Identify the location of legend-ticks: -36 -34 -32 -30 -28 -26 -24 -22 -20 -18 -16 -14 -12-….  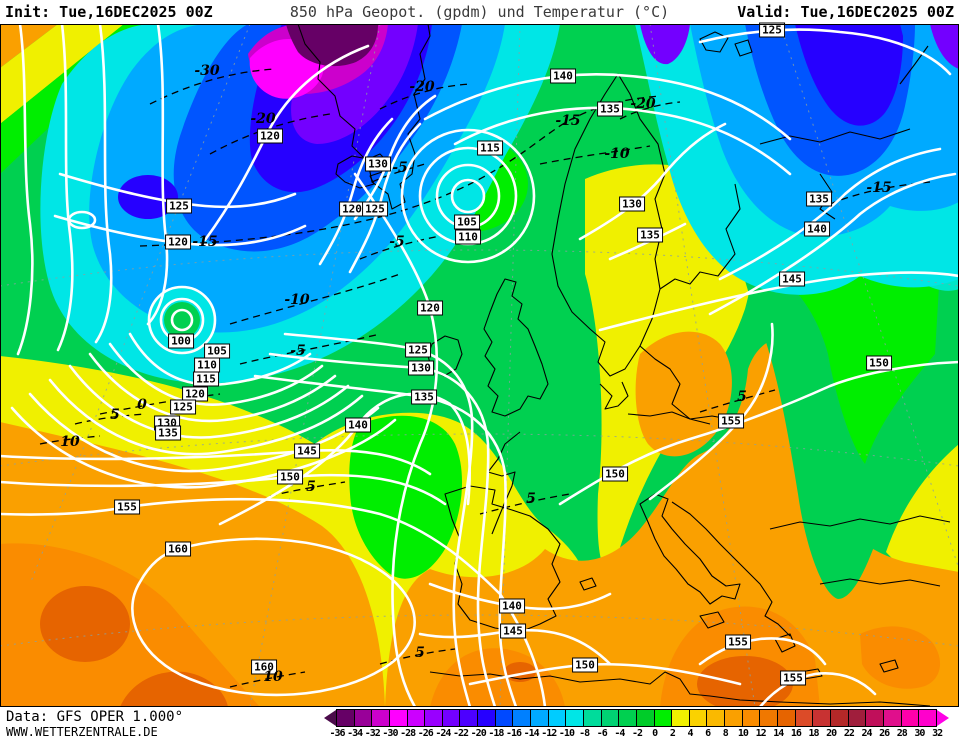
(639, 734).